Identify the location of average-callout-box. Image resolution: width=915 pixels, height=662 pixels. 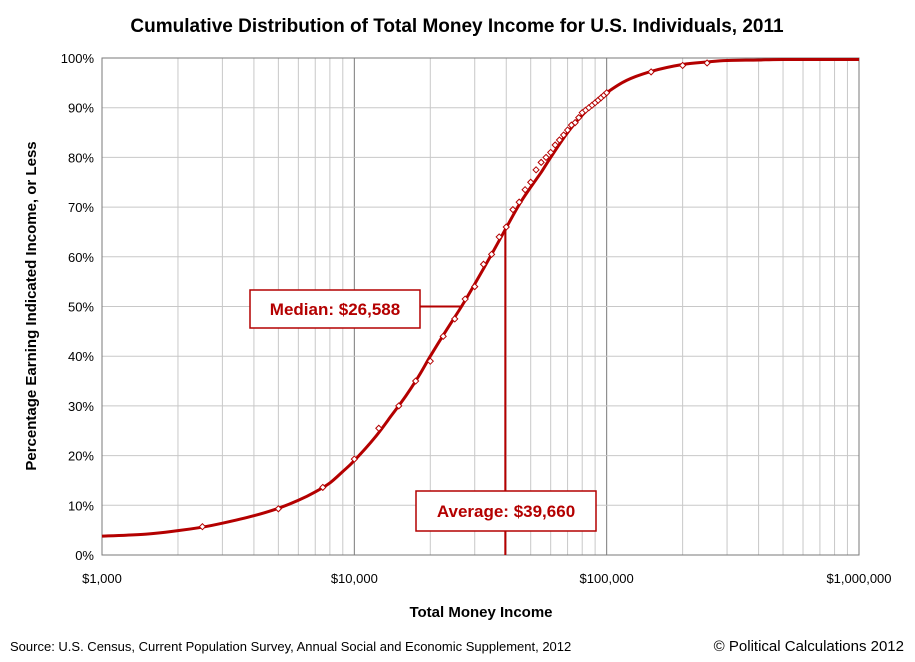
(506, 511).